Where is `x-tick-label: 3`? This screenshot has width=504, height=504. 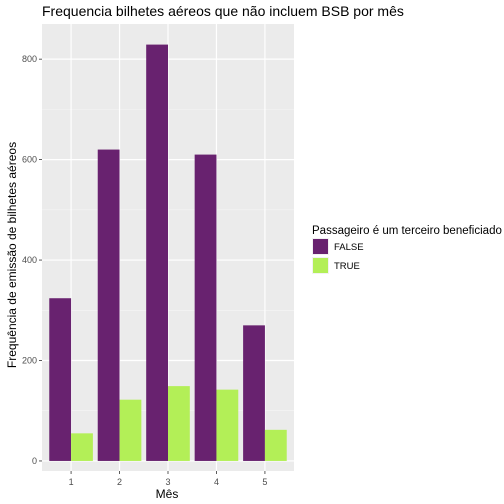
x-tick-label: 3 is located at coordinates (167, 482).